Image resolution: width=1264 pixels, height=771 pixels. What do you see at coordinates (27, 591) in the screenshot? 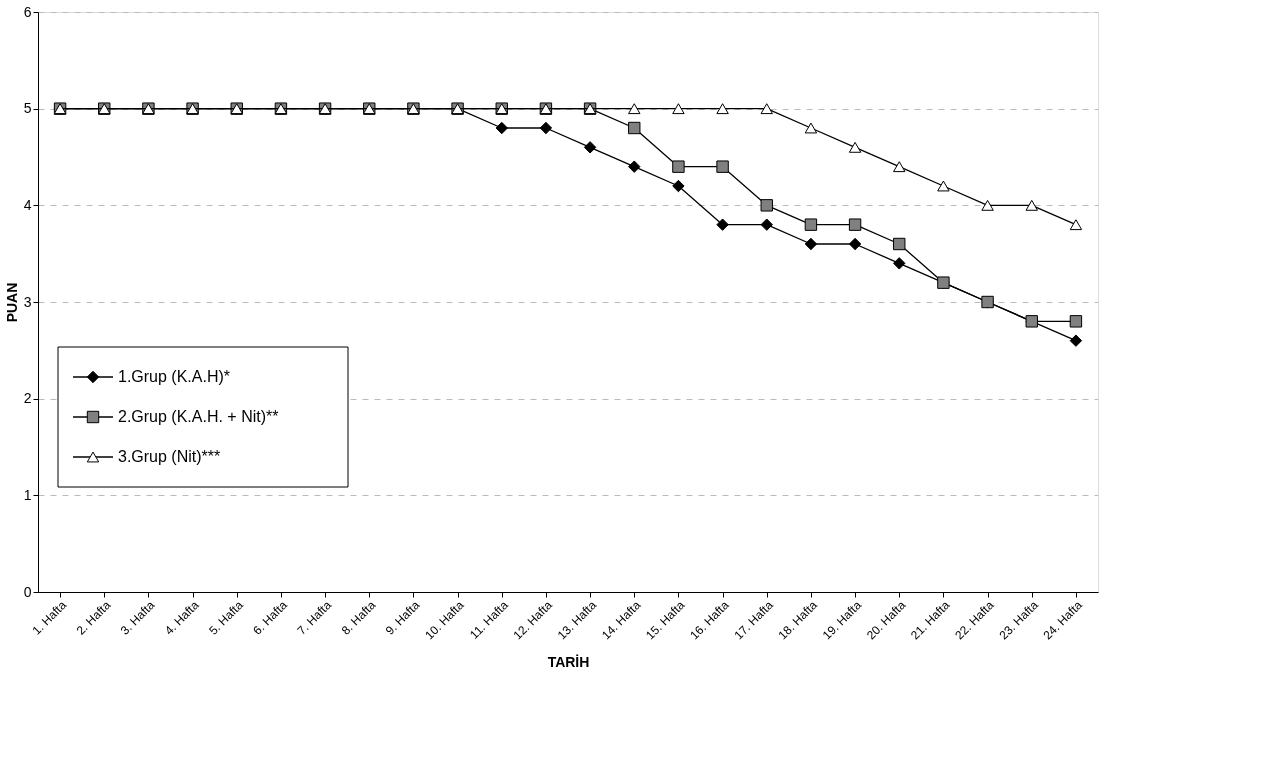
I see `y-tick-label: 0` at bounding box center [27, 591].